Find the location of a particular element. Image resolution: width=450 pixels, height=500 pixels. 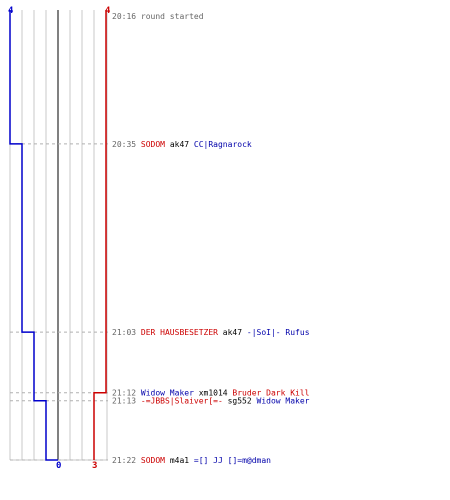

event-label: 20:35 SODOM ak47 CC|Ragnarock is located at coordinates (182, 144).